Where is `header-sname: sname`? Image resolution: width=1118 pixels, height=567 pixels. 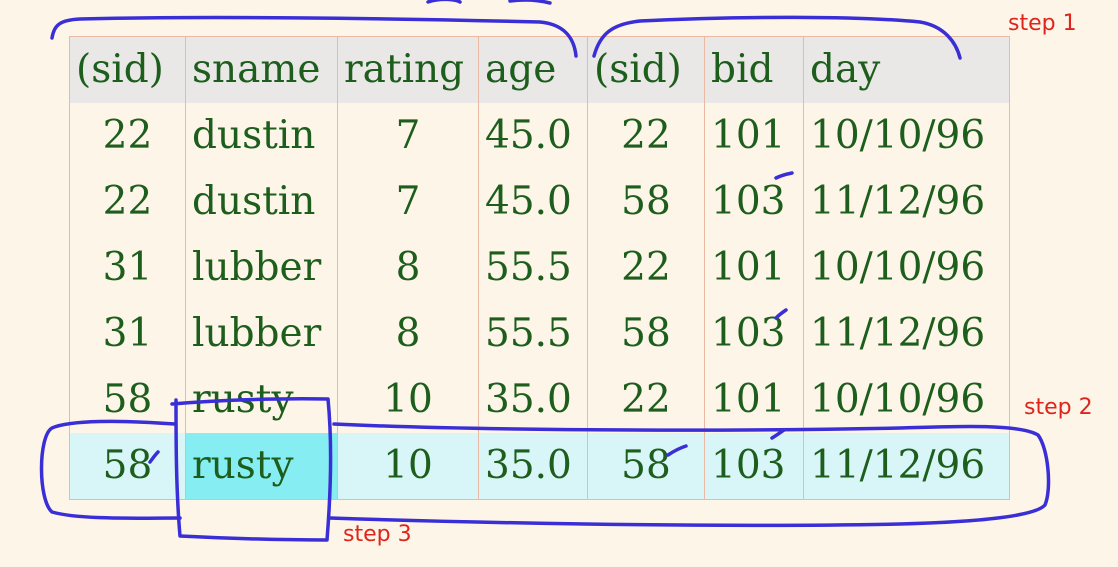 header-sname: sname is located at coordinates (261, 69).